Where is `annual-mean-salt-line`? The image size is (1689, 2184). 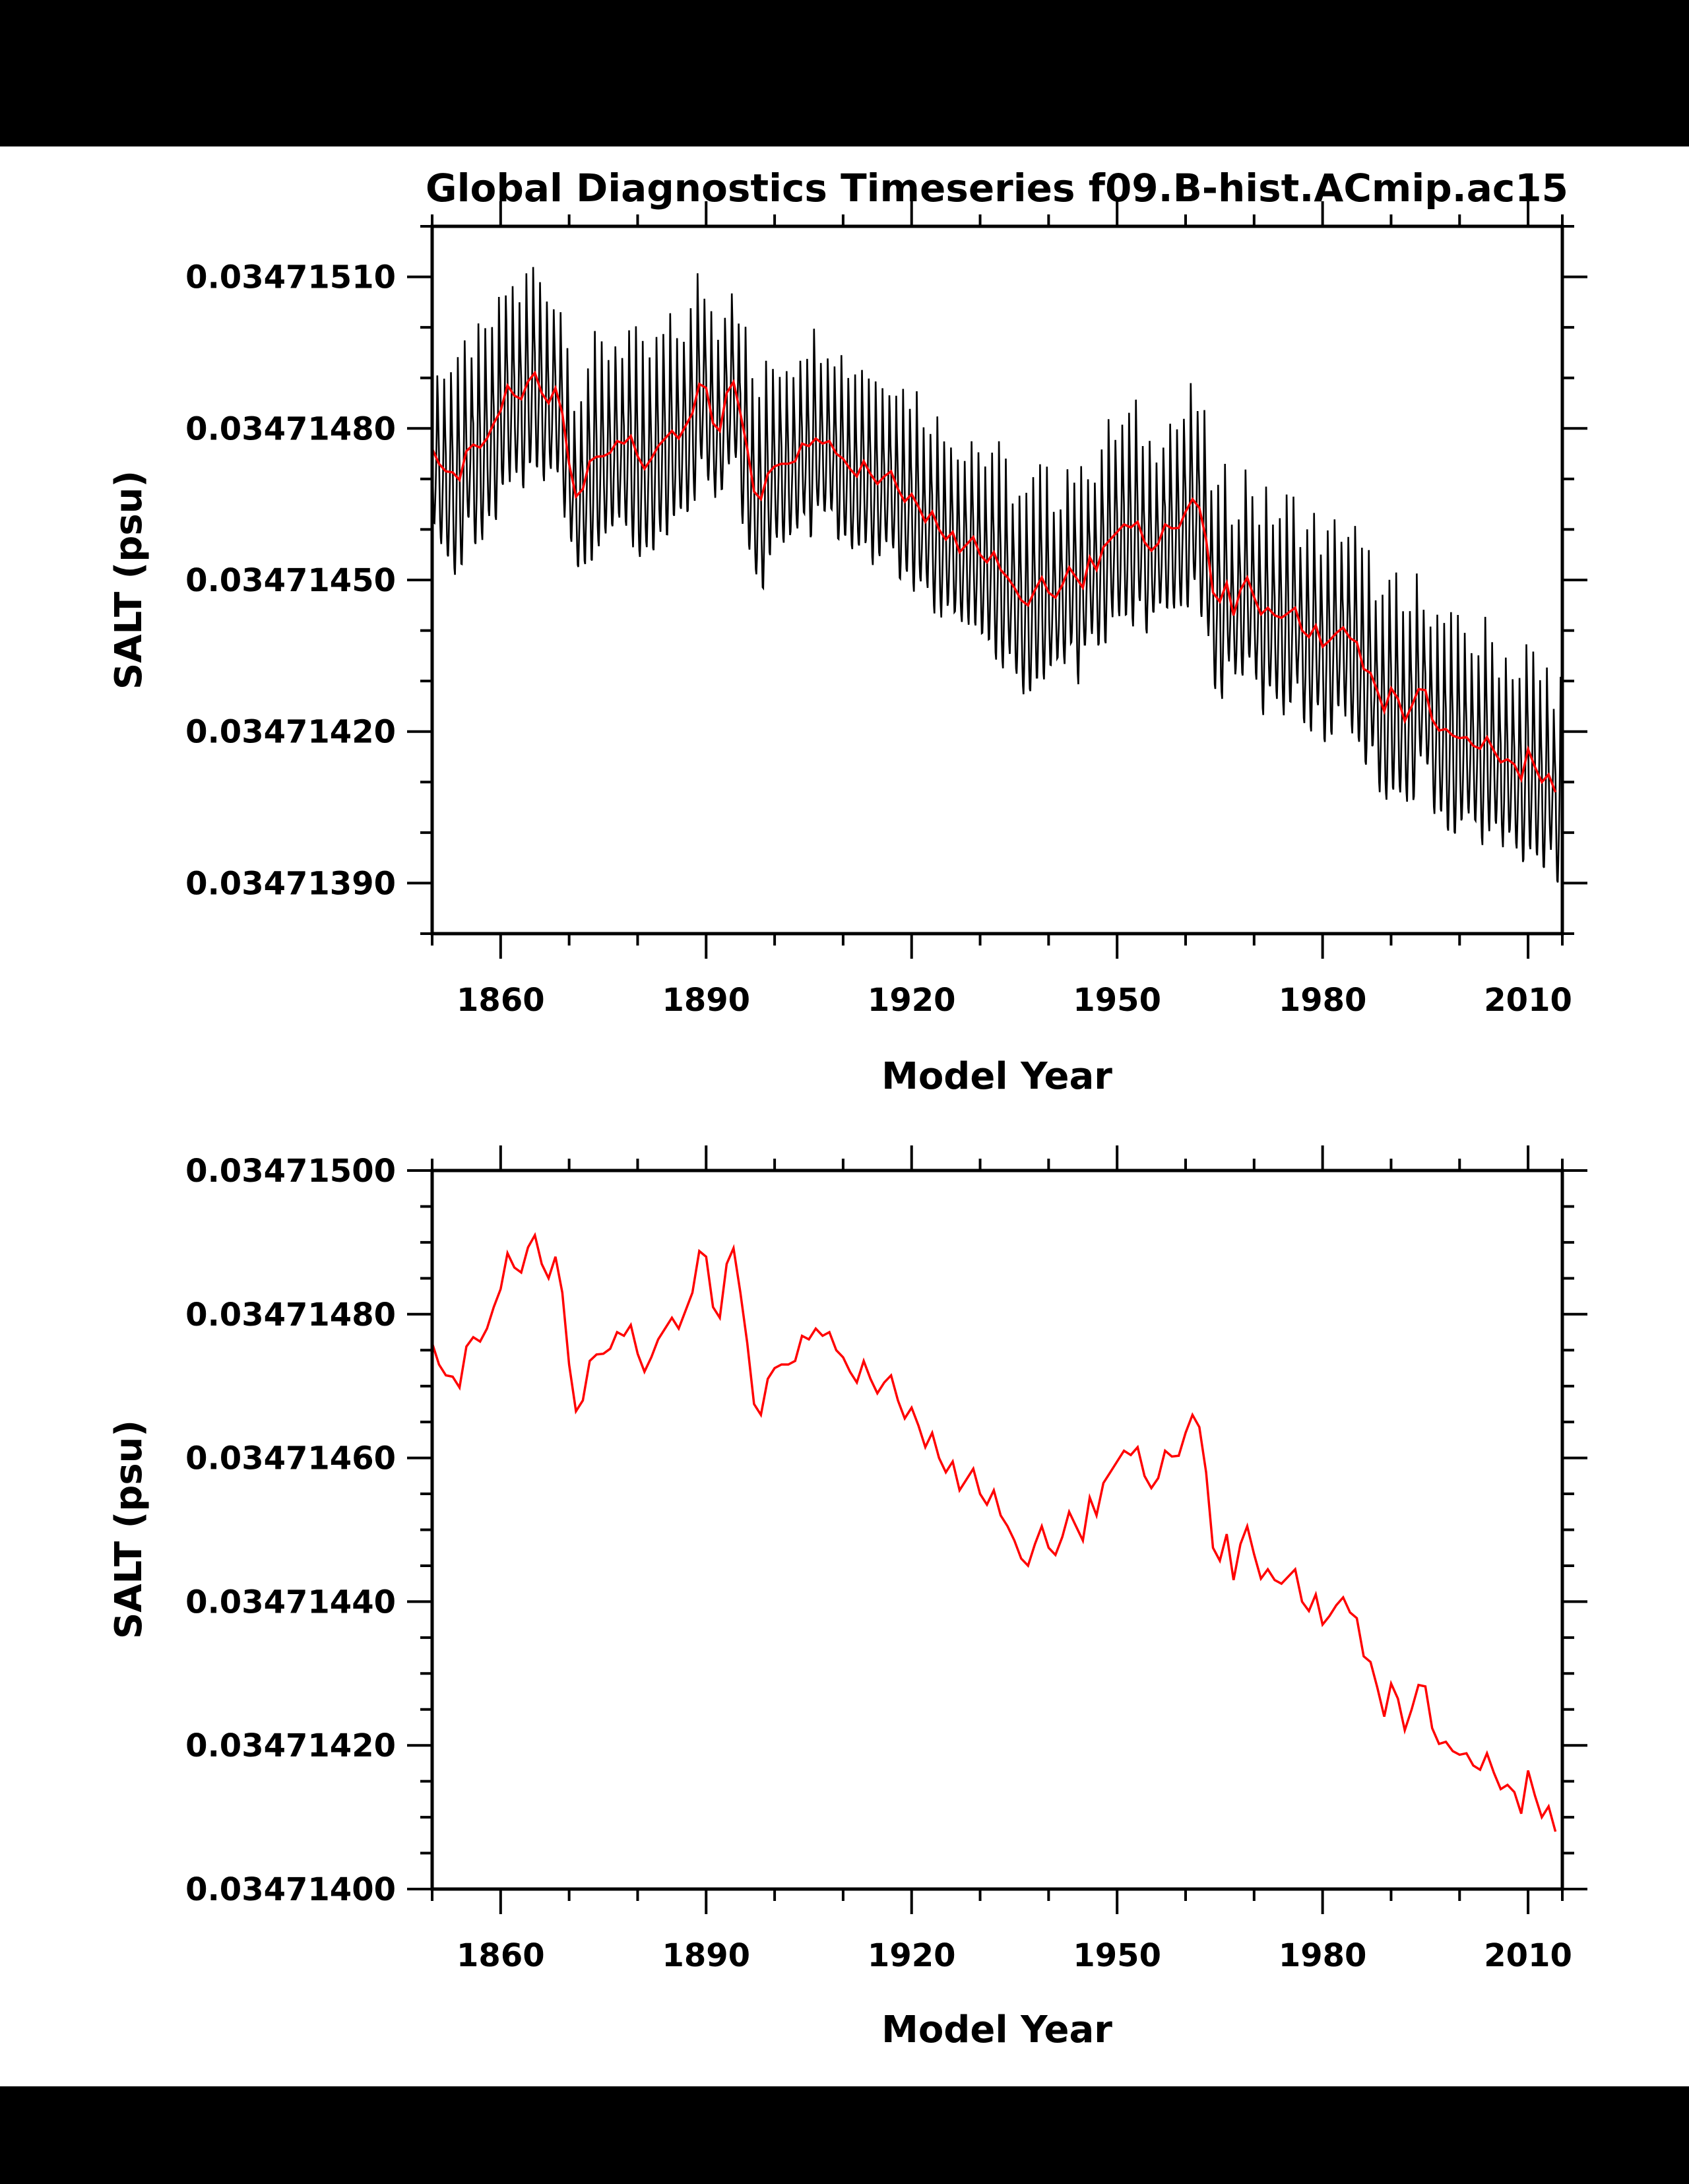
annual-mean-salt-line is located at coordinates (994, 581).